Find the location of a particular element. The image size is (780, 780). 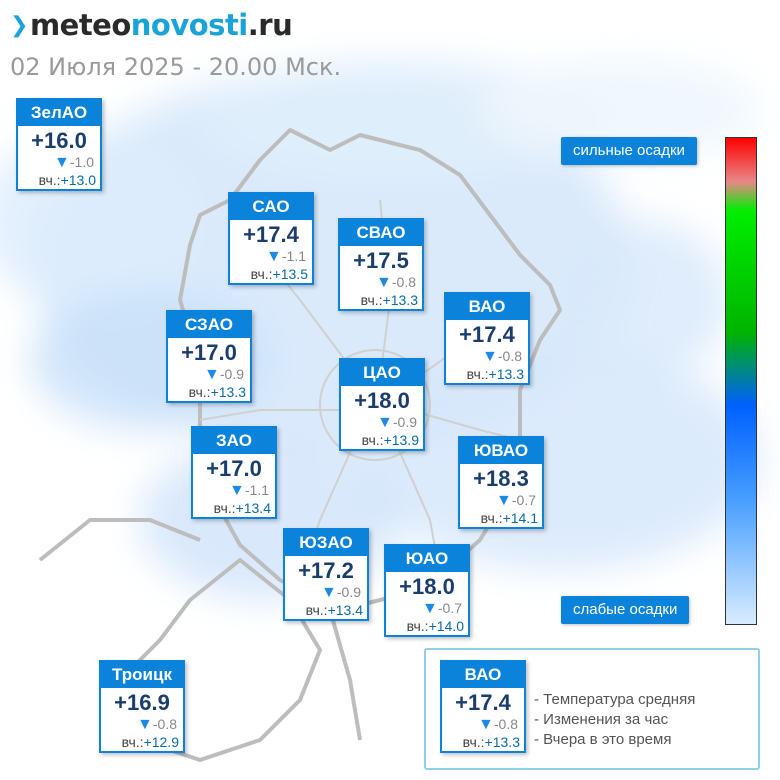

yesterday-value: +12.9 is located at coordinates (161, 742).